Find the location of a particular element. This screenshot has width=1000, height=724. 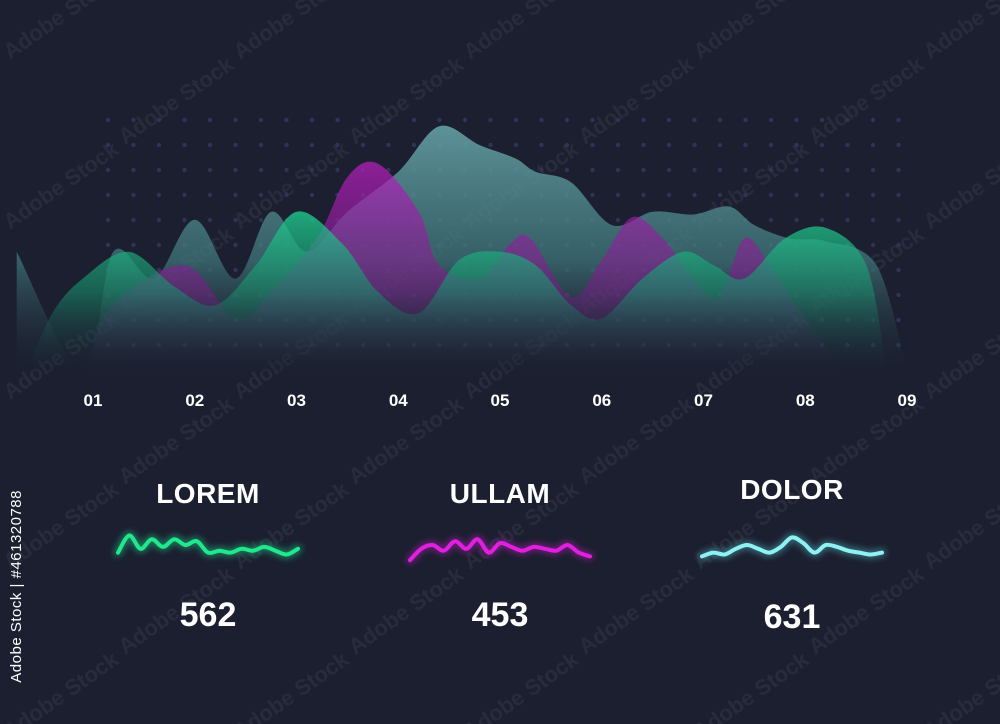

sparkline-lorem is located at coordinates (208, 545).